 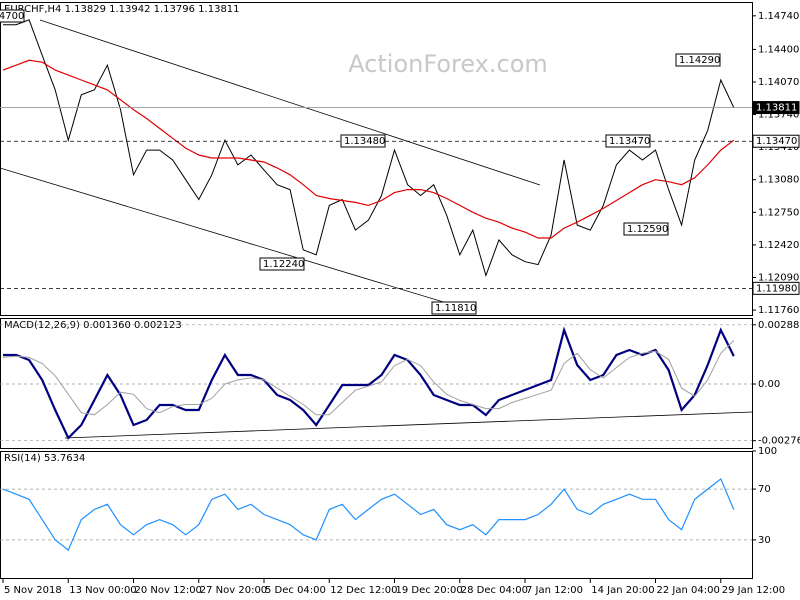 I want to click on y-tick-label: -0.002764, so click(x=779, y=441).